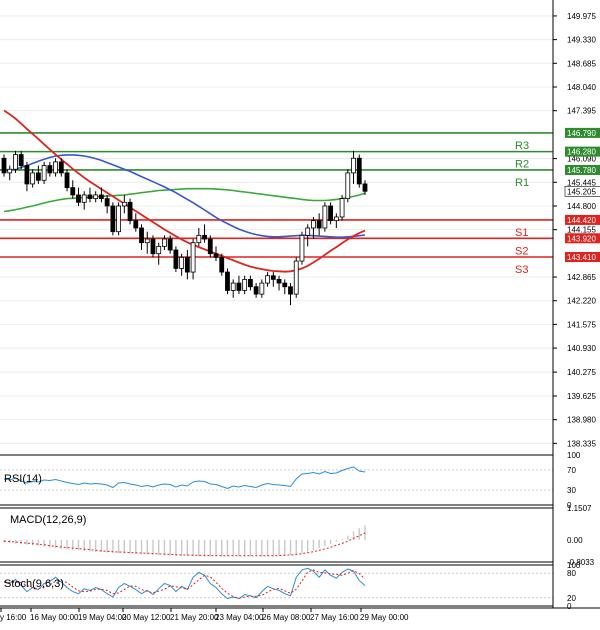 The width and height of the screenshot is (600, 630). Describe the element at coordinates (522, 146) in the screenshot. I see `level-label-r3: R3` at that location.